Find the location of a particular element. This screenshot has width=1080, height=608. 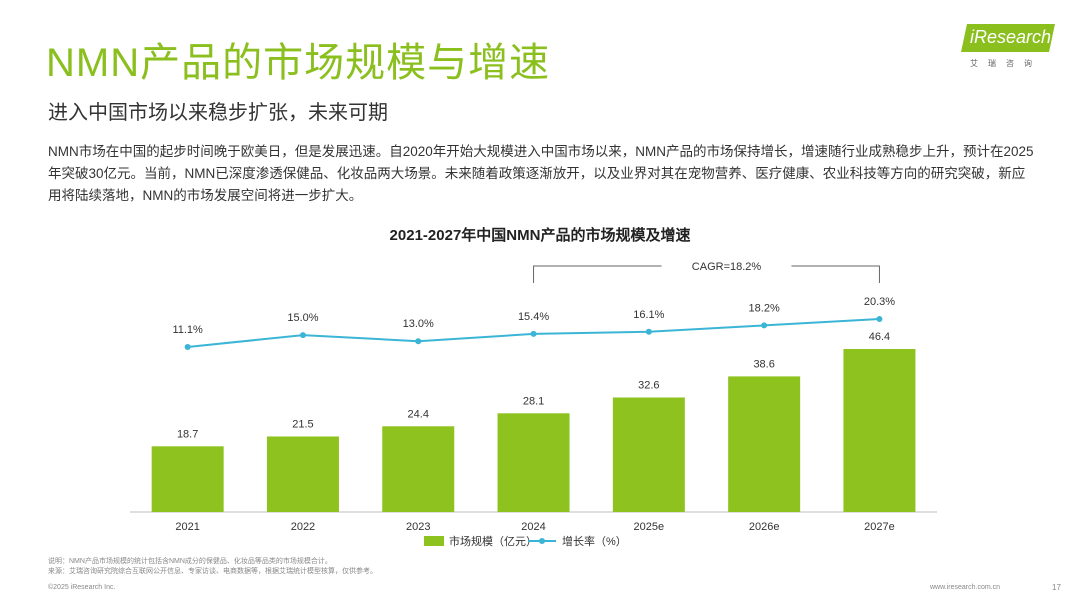

bar-2021 is located at coordinates (187, 479).